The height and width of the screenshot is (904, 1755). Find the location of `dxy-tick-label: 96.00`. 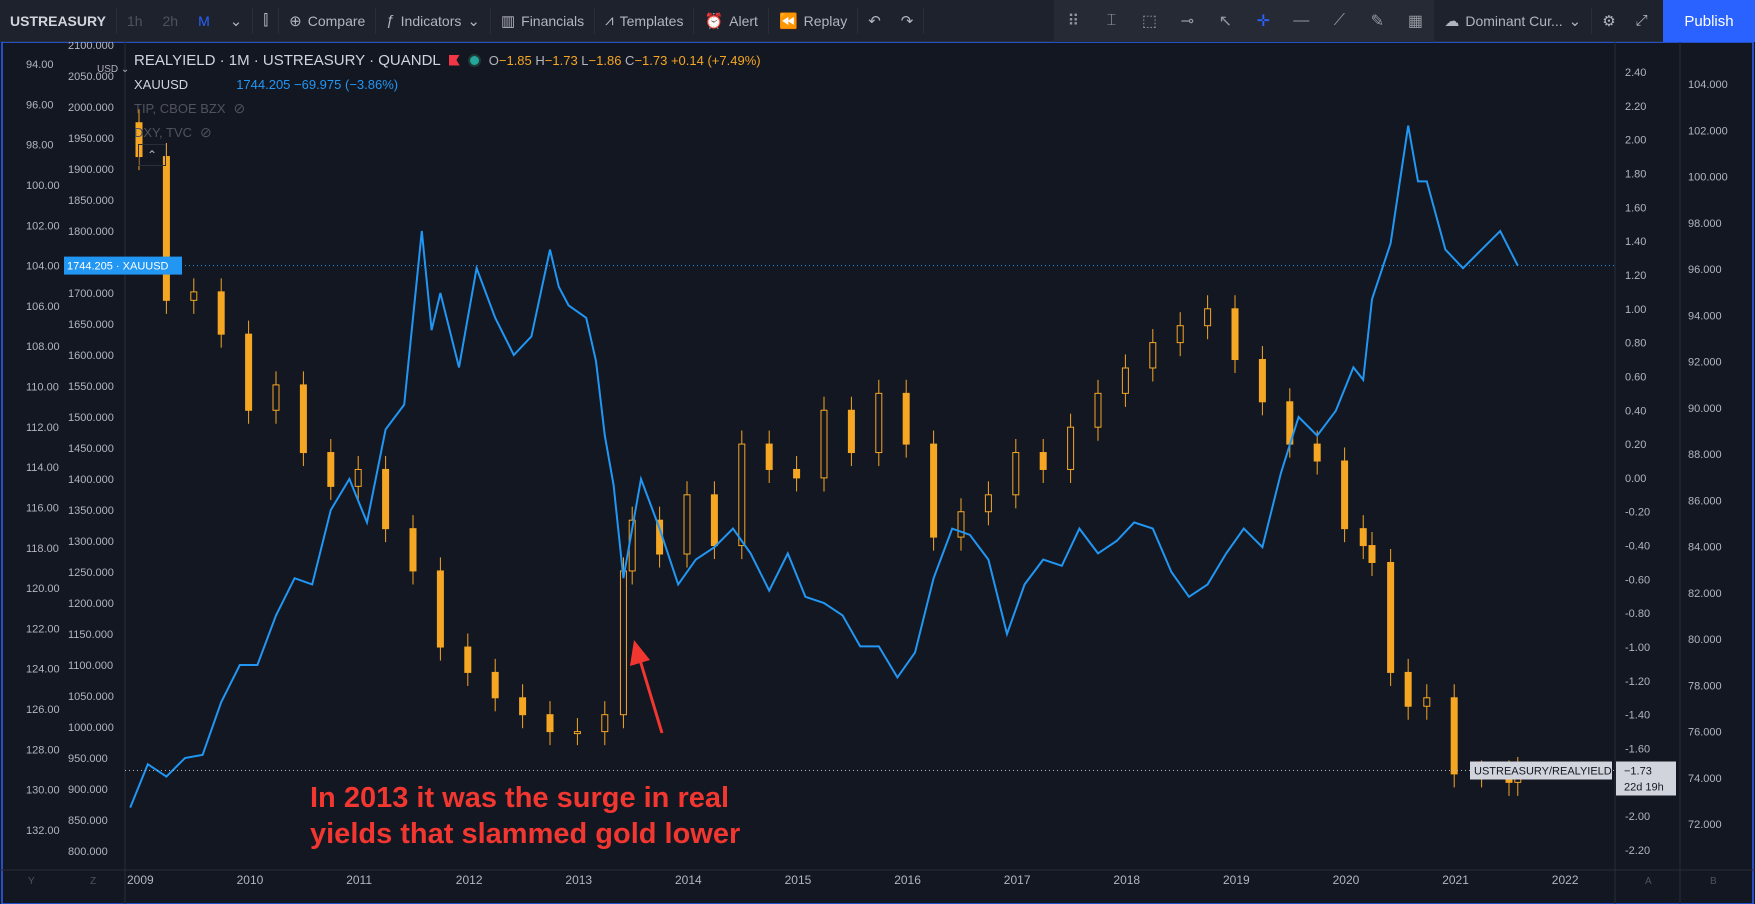

dxy-tick-label: 96.00 is located at coordinates (40, 105).